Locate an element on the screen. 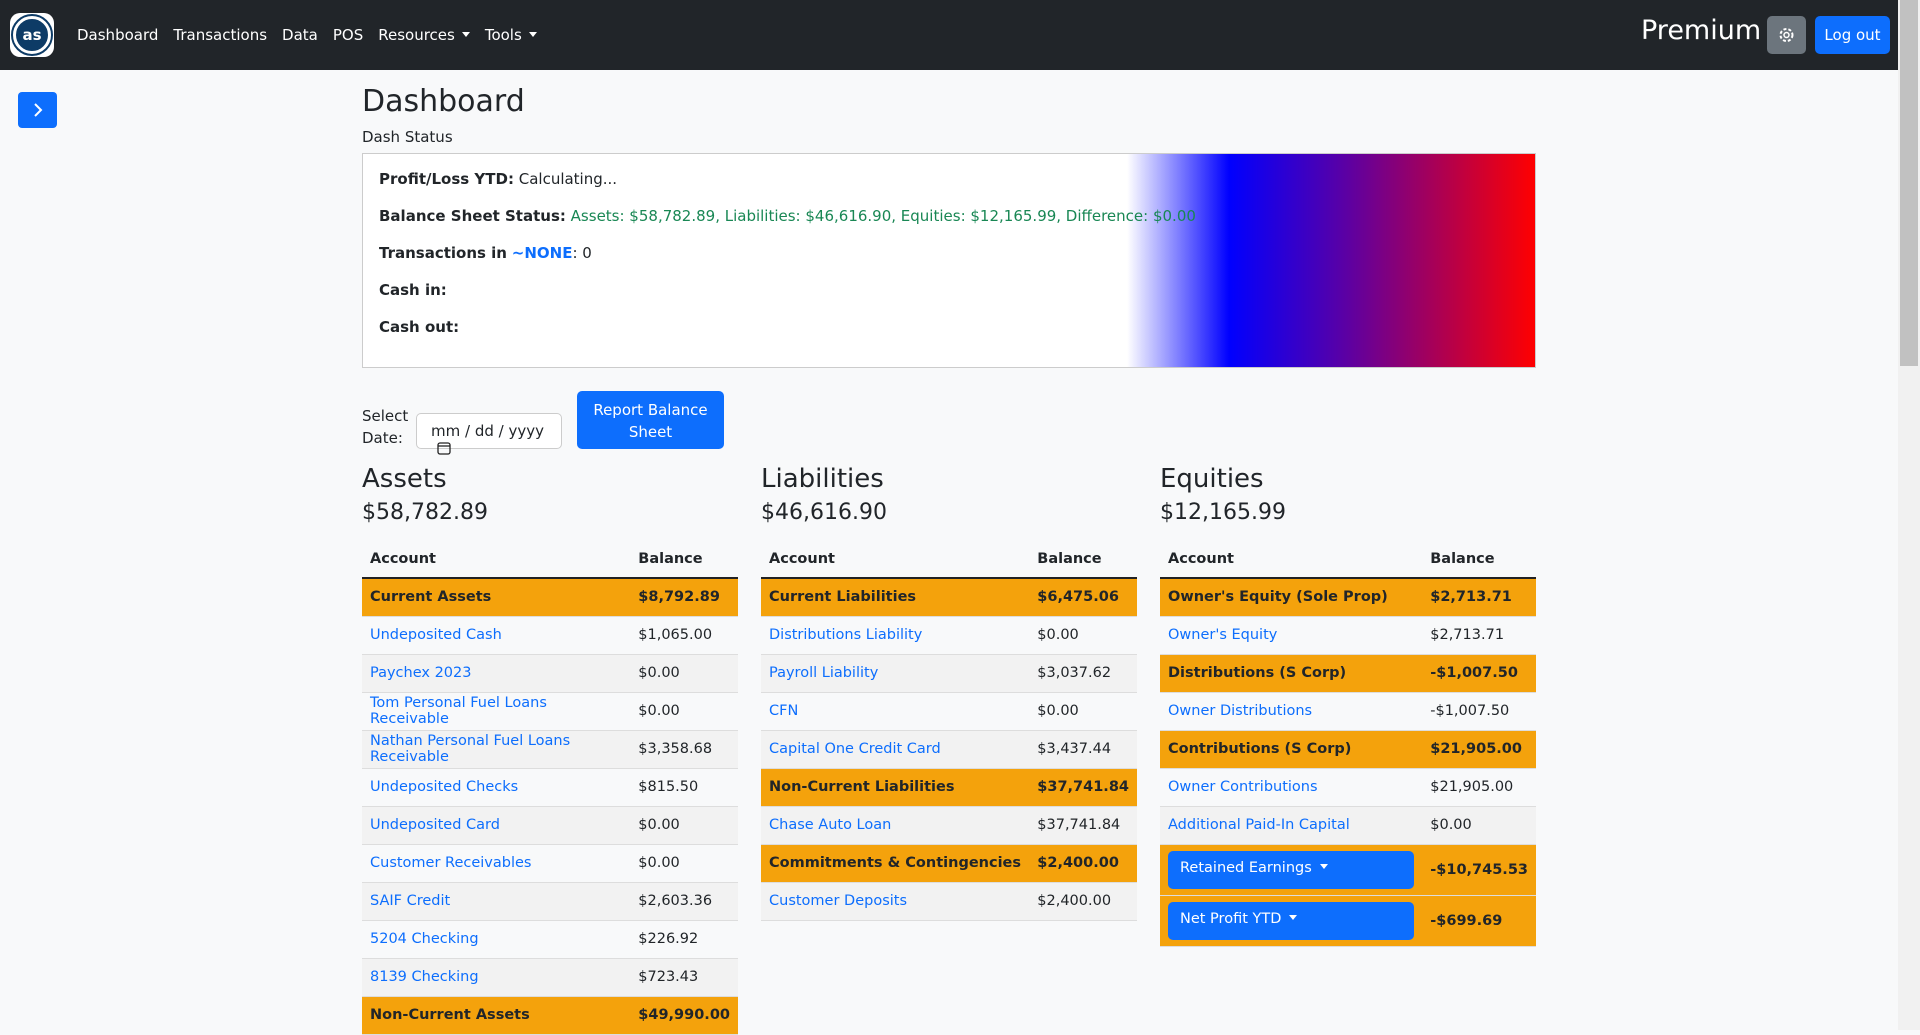 The height and width of the screenshot is (1035, 1920). account-link: Chase Auto Loan is located at coordinates (830, 825).